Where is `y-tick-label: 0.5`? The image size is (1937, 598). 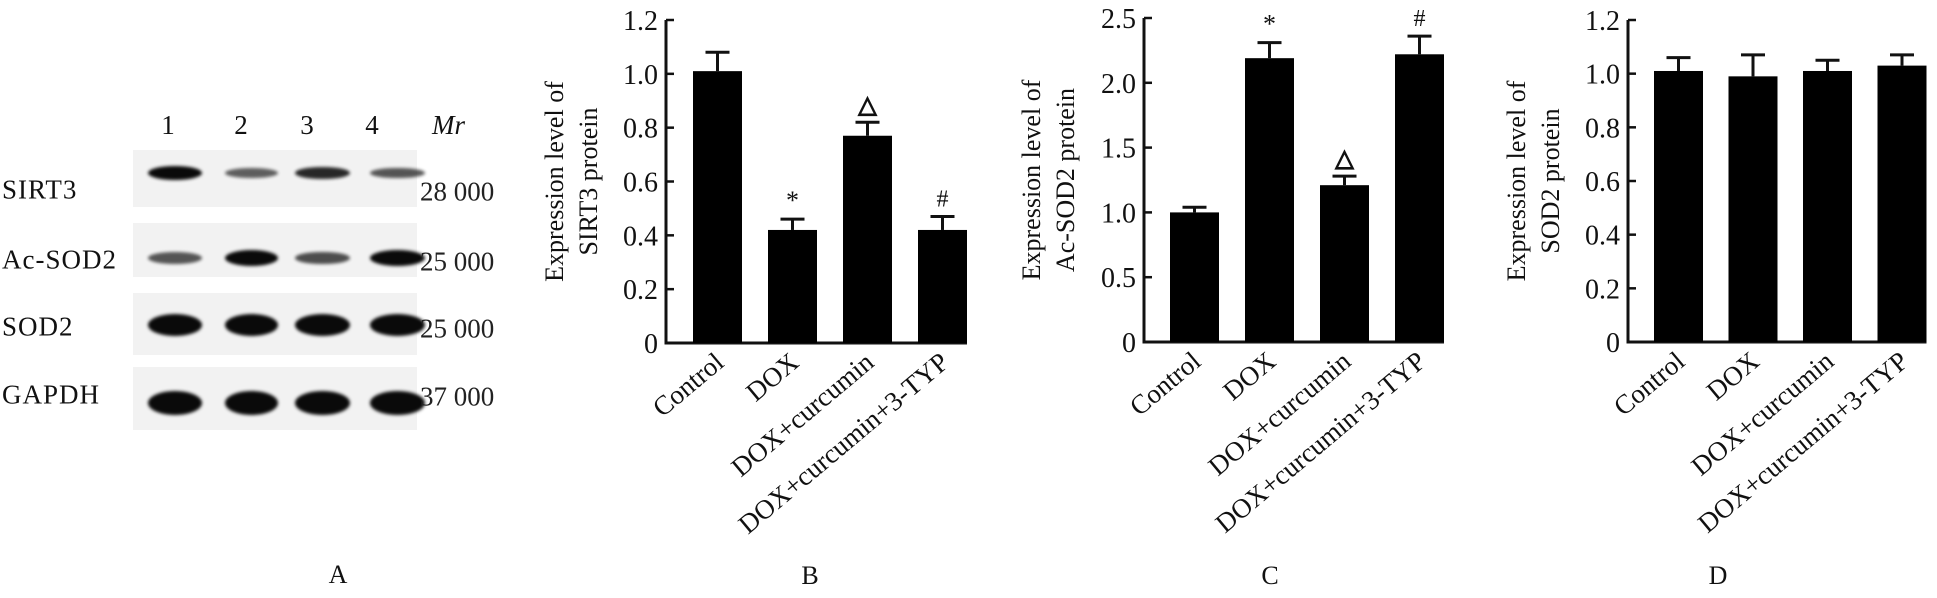 y-tick-label: 0.5 is located at coordinates (1118, 278).